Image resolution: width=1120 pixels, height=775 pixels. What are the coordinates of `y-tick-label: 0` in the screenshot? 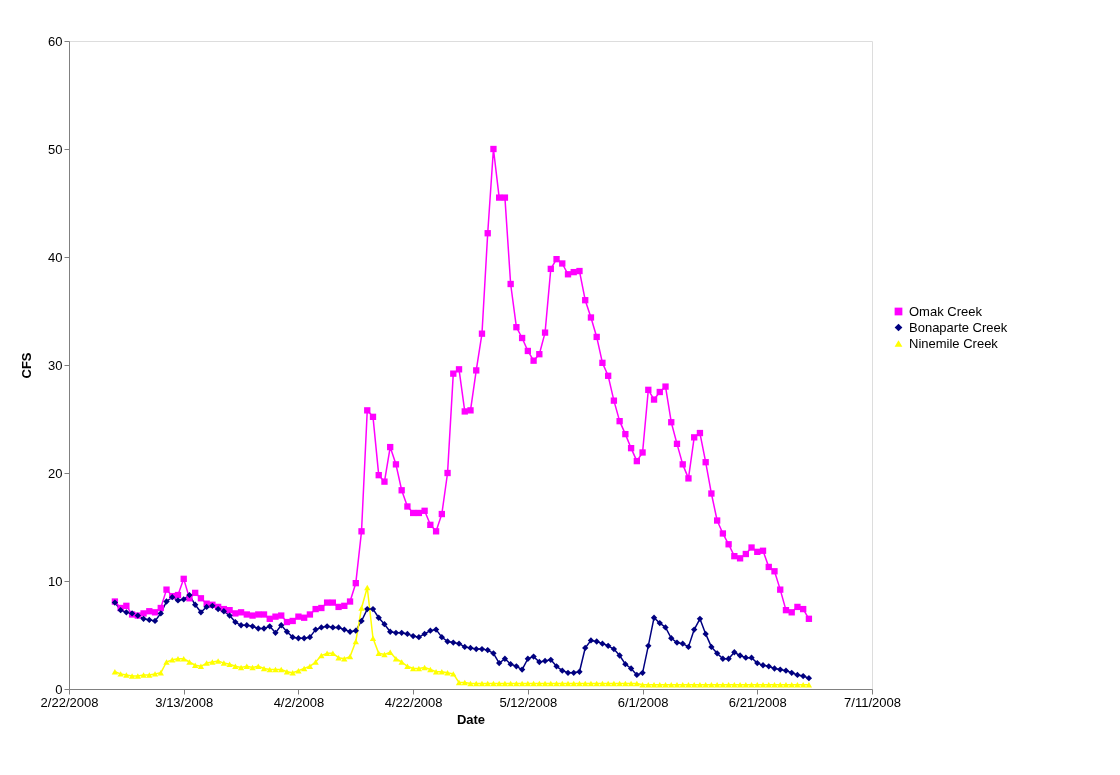 It's located at (59, 689).